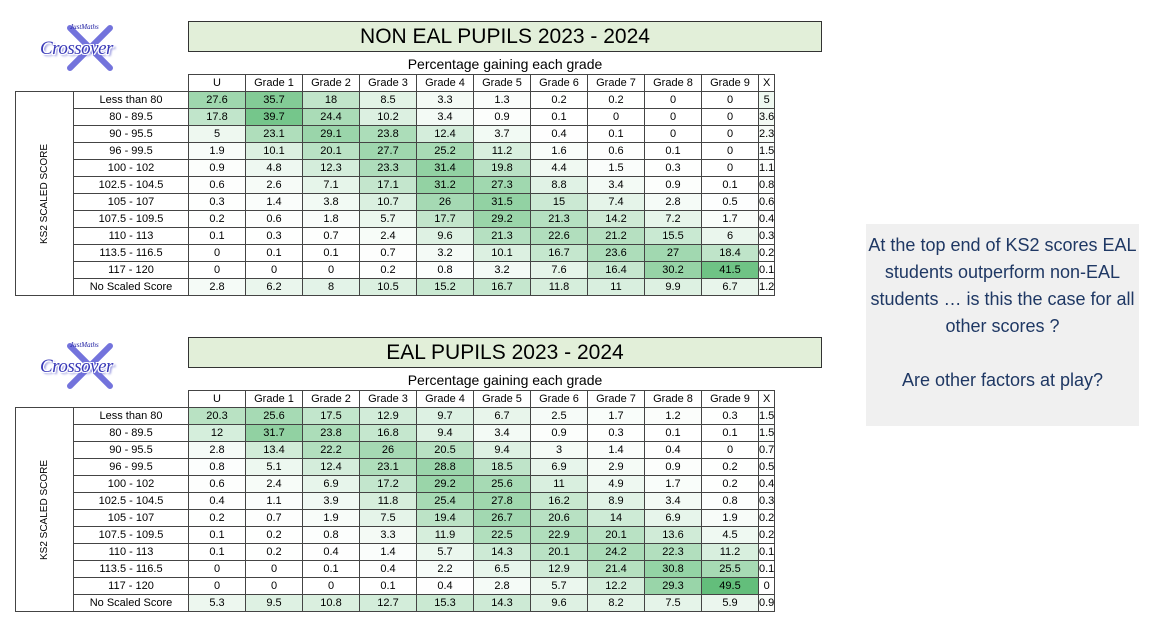 The width and height of the screenshot is (1161, 641). Describe the element at coordinates (331, 168) in the screenshot. I see `value-cell: 12.3` at that location.